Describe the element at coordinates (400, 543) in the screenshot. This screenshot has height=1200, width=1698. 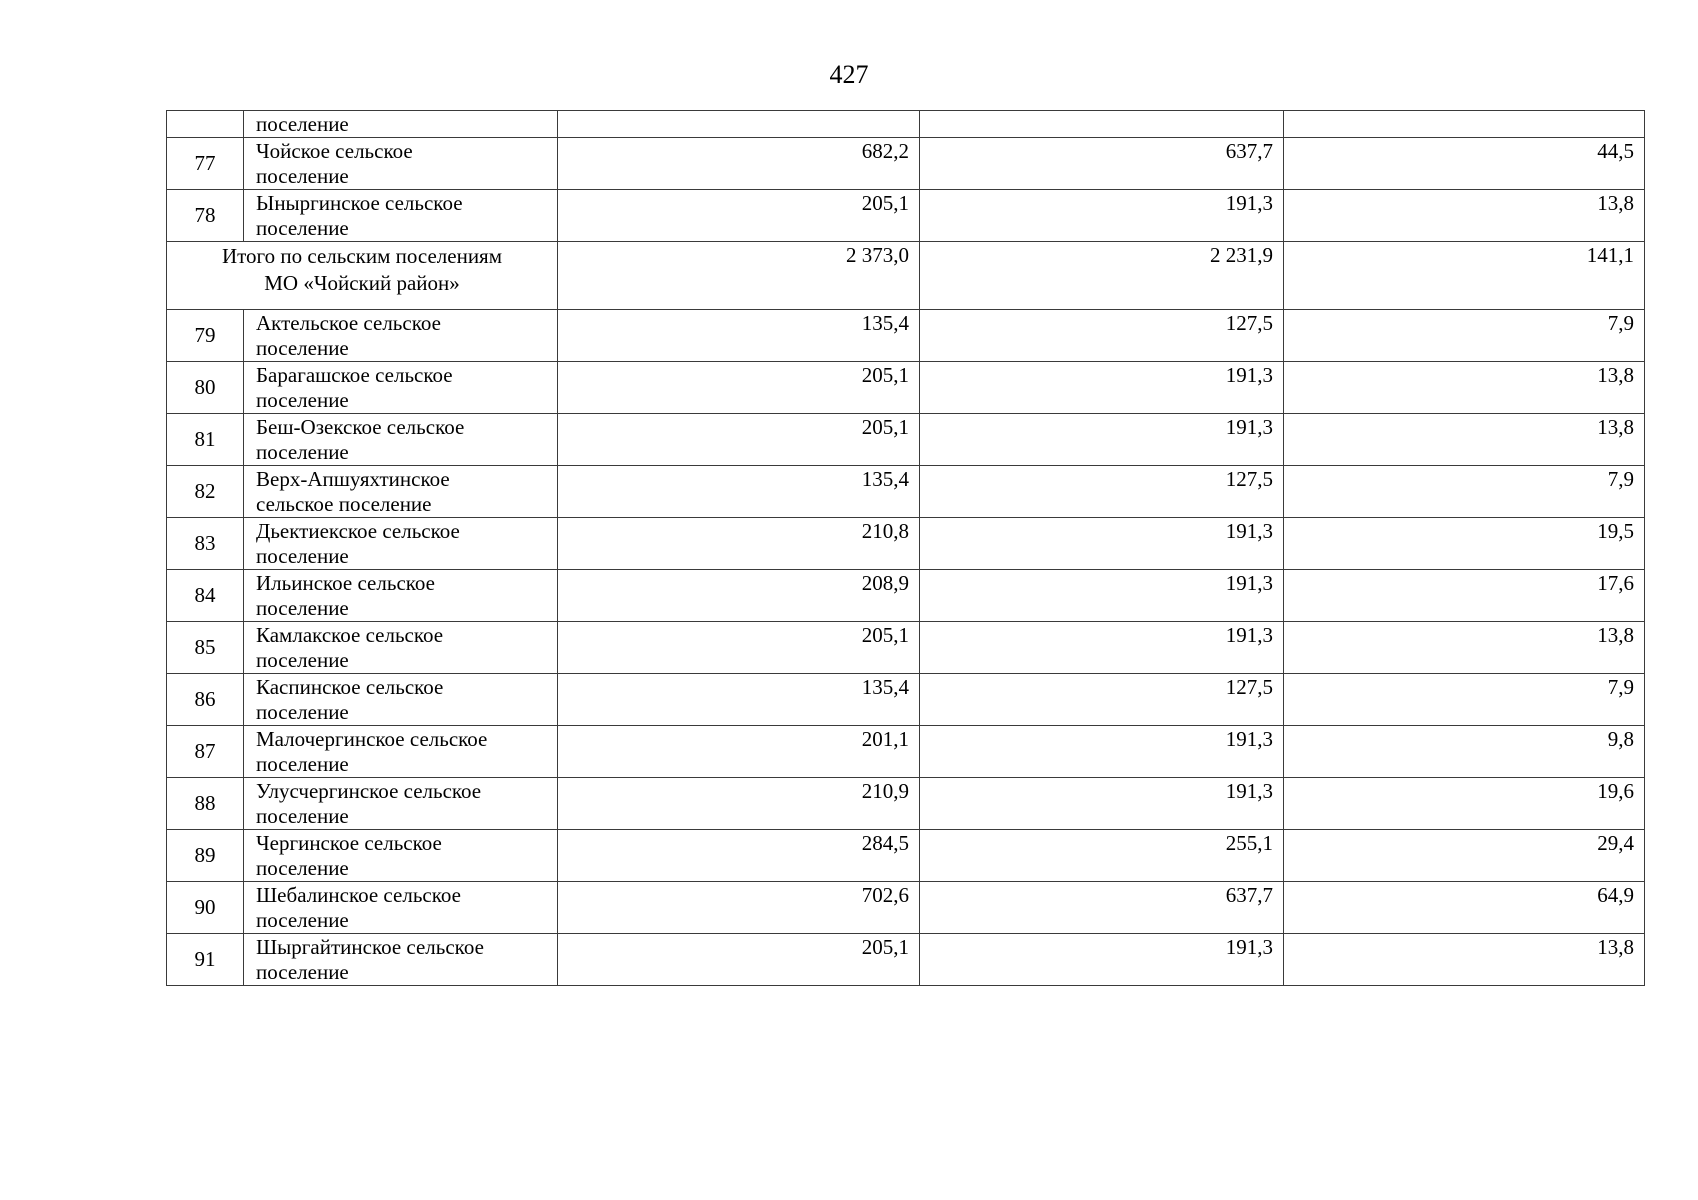
I see `settlement-name: Дьектиекское сельское поселение` at that location.